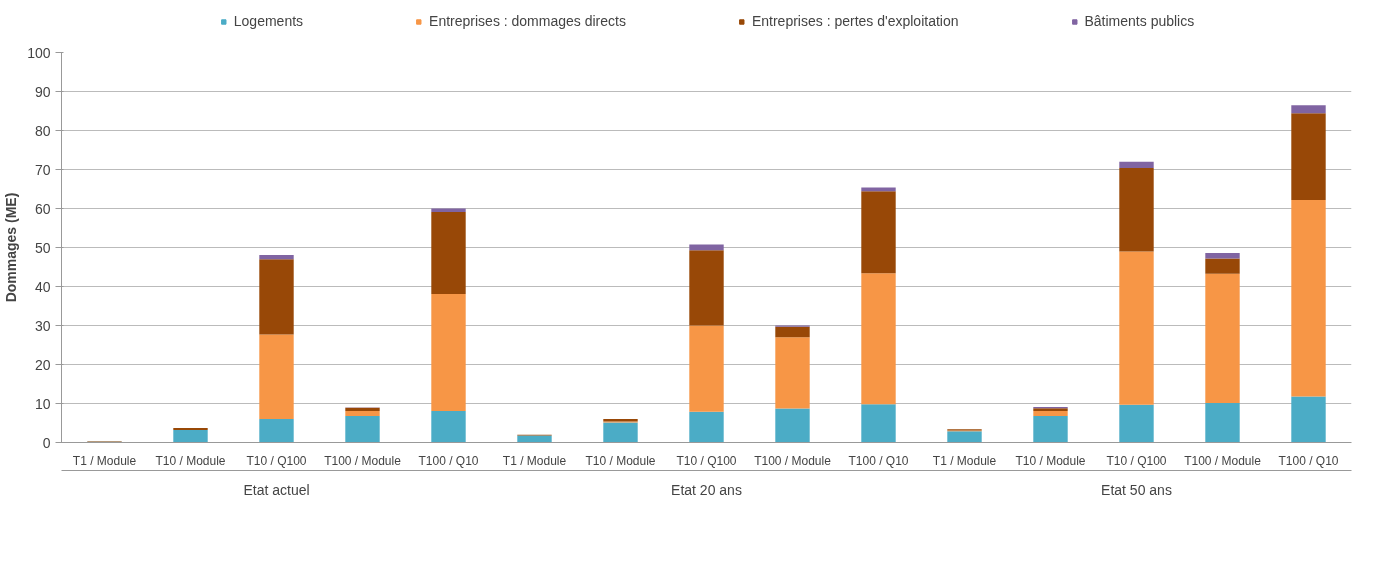 This screenshot has width=1391, height=568. What do you see at coordinates (527, 21) in the screenshot?
I see `legend-label: Entreprises : dommages directs` at bounding box center [527, 21].